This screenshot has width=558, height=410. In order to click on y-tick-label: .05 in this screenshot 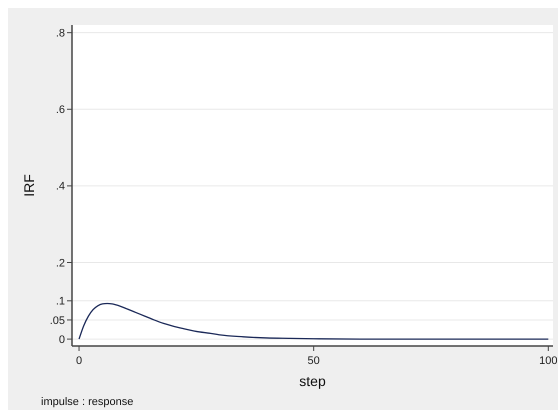, I will do `click(57, 320)`.